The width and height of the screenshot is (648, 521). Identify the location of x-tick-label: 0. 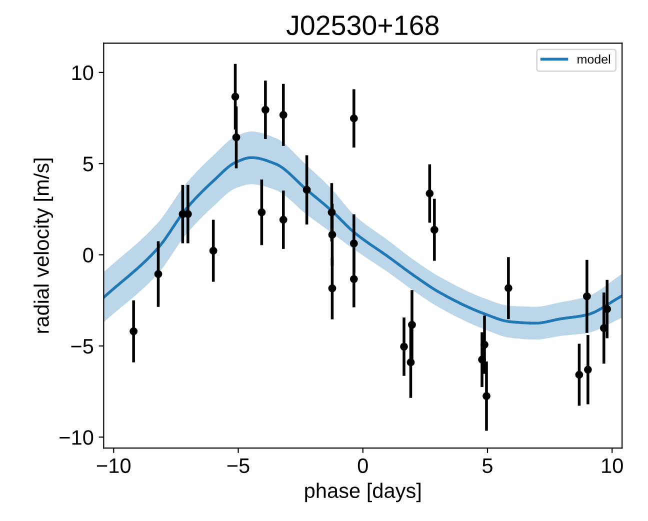
(363, 466).